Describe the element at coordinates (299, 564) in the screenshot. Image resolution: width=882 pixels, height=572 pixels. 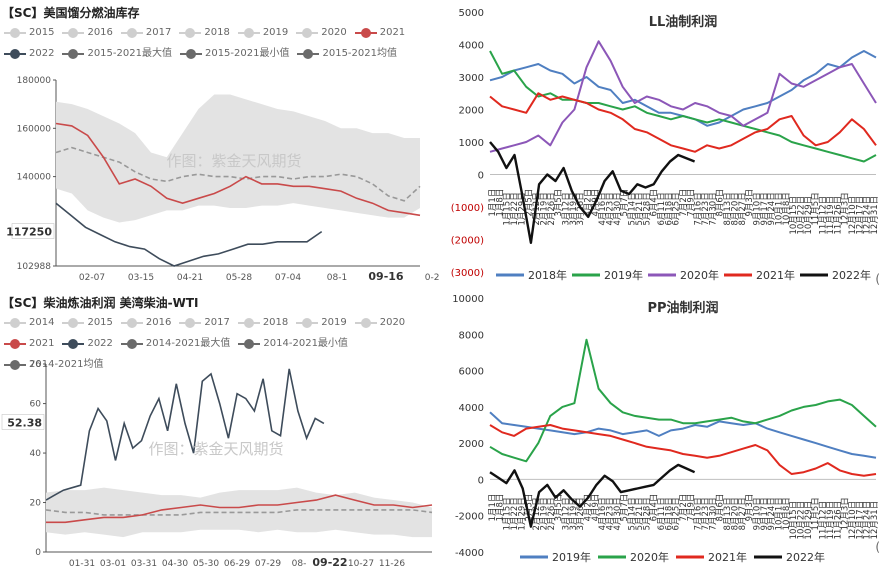
I see `x-tick-label: 08-` at that location.